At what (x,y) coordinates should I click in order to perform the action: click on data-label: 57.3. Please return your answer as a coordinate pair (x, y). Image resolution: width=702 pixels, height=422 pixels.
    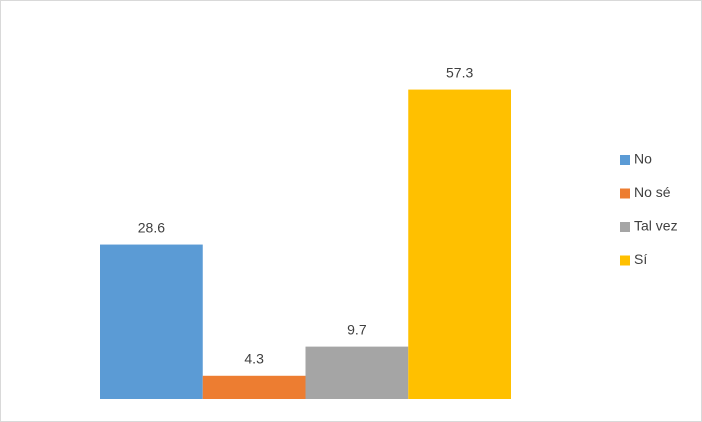
    Looking at the image, I should click on (459, 72).